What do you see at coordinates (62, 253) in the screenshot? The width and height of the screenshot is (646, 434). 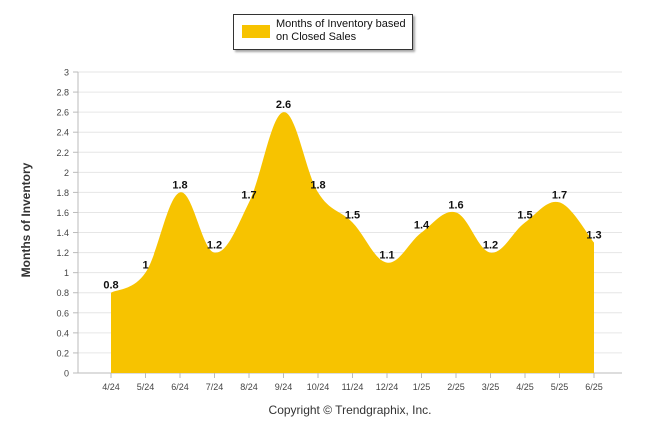 I see `y-tick-label: 1.2` at bounding box center [62, 253].